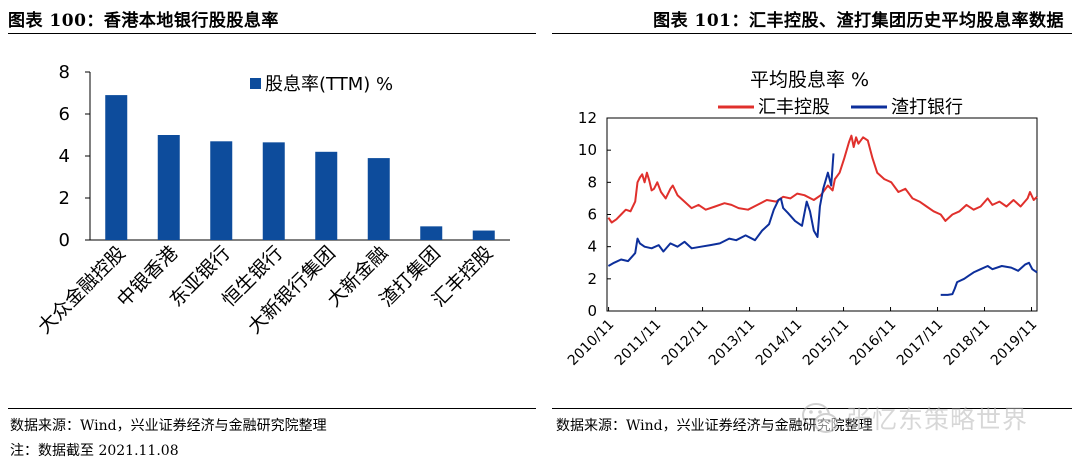  Describe the element at coordinates (272, 408) in the screenshot. I see `left-footer-rule` at that location.